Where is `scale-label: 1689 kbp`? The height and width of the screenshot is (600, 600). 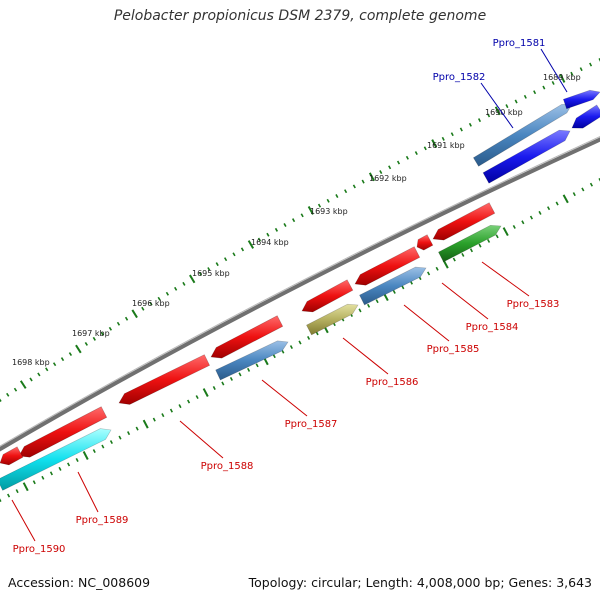 scale-label: 1689 kbp is located at coordinates (562, 77).